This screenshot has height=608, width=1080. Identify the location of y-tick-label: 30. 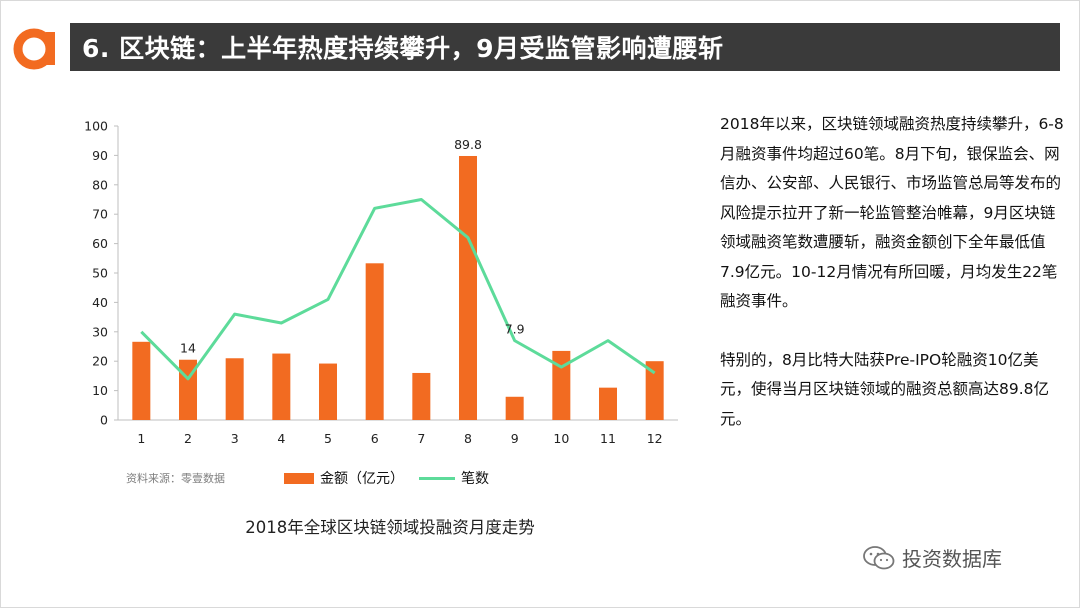
(100, 331).